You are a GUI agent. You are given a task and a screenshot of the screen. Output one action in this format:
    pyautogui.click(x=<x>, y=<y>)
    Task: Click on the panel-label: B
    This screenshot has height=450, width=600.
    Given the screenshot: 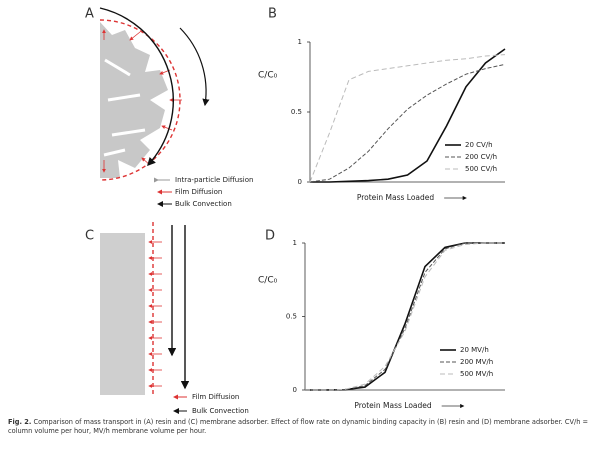 What is the action you would take?
    pyautogui.click(x=272, y=14)
    